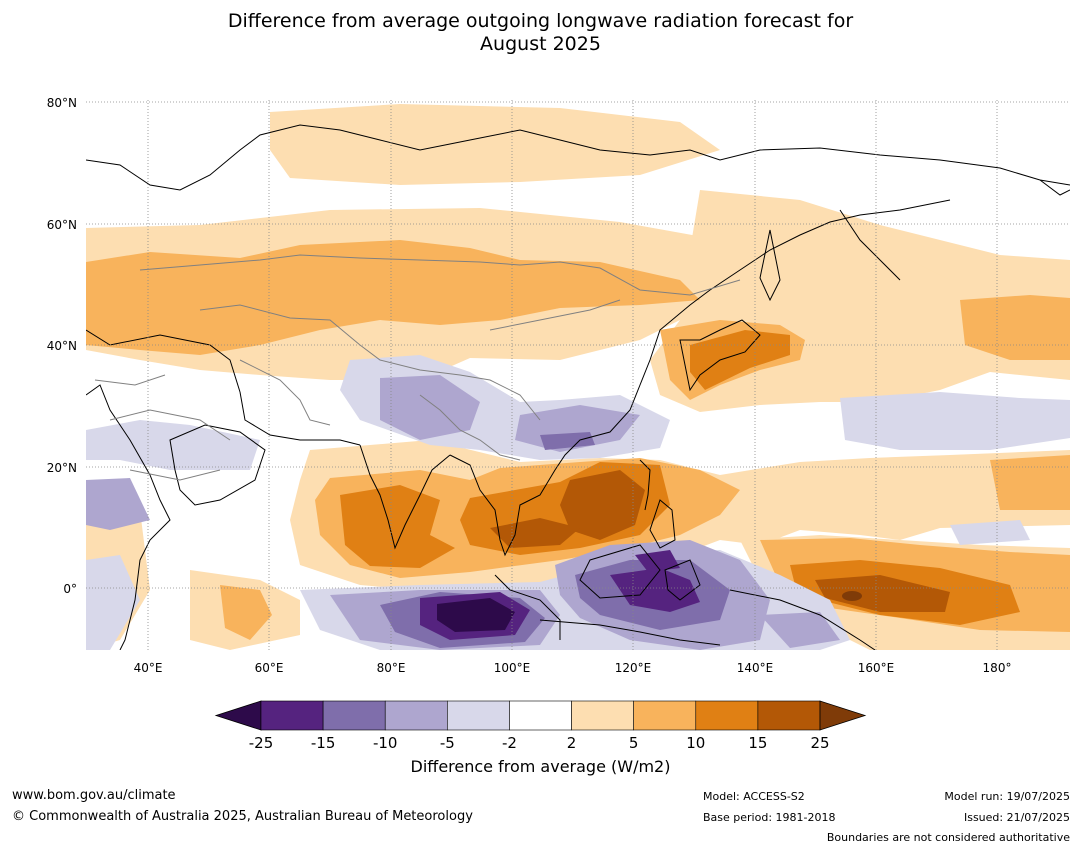 The width and height of the screenshot is (1081, 850). I want to click on issued-date: Issued: 21/07/2025, so click(1016, 817).